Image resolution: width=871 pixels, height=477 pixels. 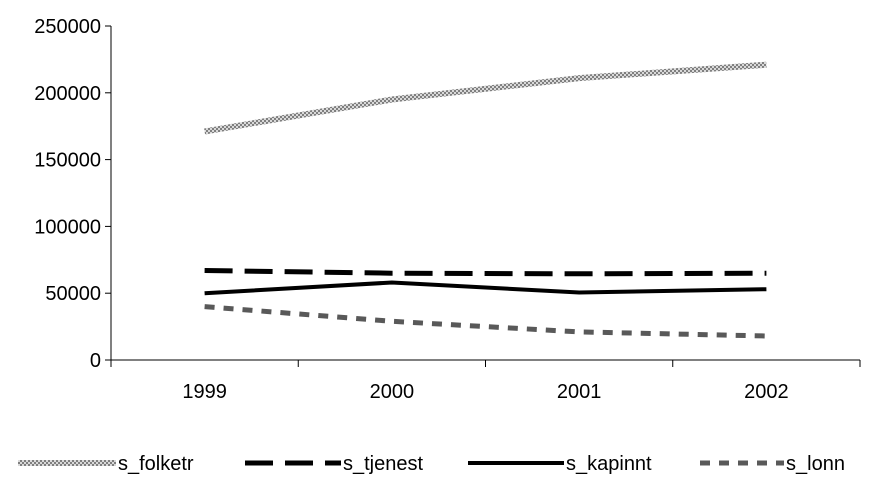 What do you see at coordinates (67, 227) in the screenshot?
I see `y-tick-label: 100000` at bounding box center [67, 227].